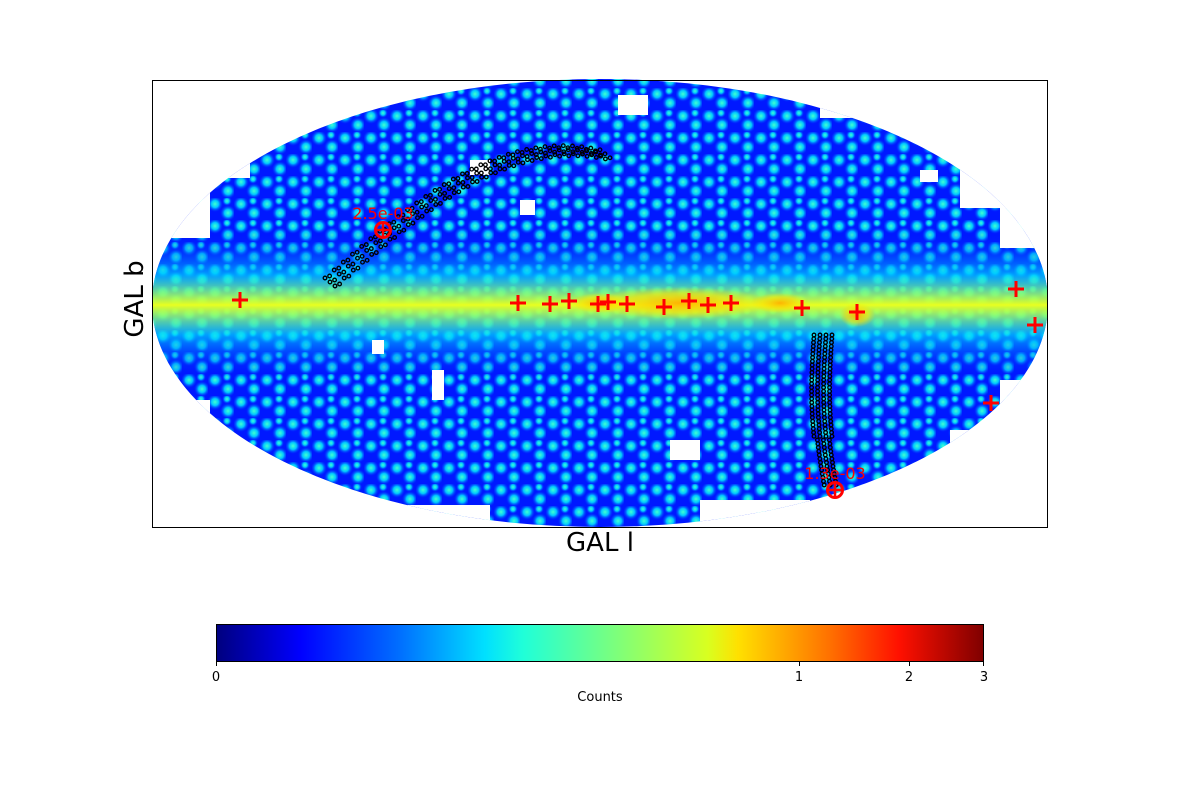 This screenshot has width=1200, height=800. Describe the element at coordinates (799, 677) in the screenshot. I see `colorbar-tick-1: 1` at that location.